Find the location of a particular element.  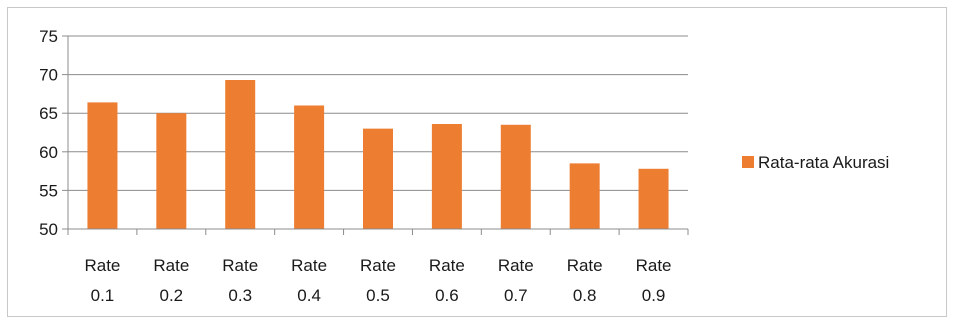

x-tick-label: Rate 0.8 is located at coordinates (585, 280).